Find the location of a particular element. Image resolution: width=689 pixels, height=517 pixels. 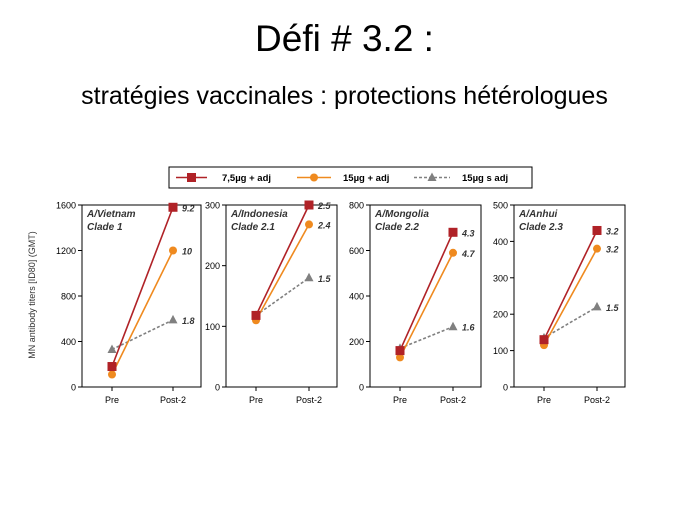

panel-title: A/Mongolia is located at coordinates (401, 214).